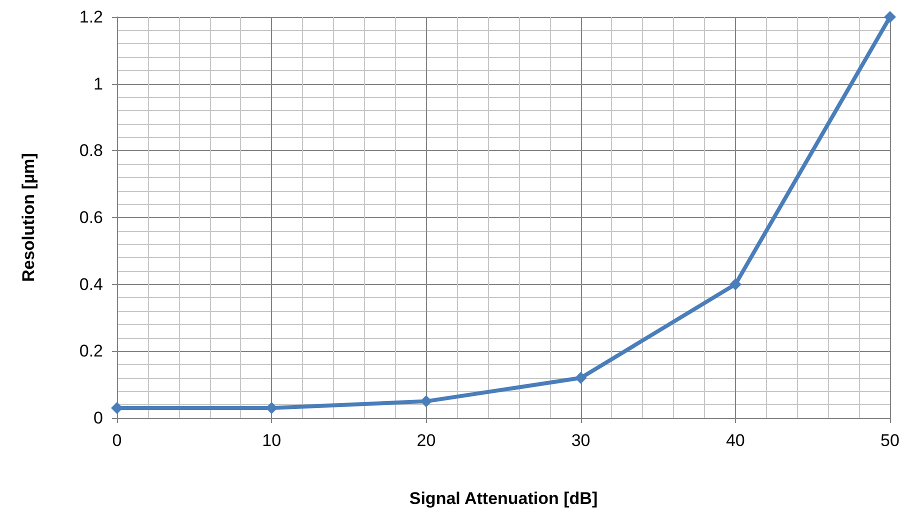 The width and height of the screenshot is (903, 528). Describe the element at coordinates (98, 418) in the screenshot. I see `y-tick-label: 0` at that location.